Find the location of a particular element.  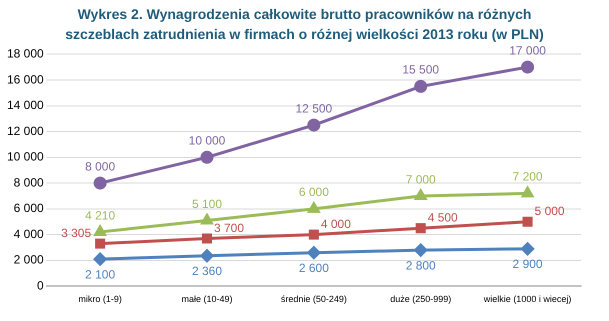

y-tick-label: 12 000 is located at coordinates (25, 131).